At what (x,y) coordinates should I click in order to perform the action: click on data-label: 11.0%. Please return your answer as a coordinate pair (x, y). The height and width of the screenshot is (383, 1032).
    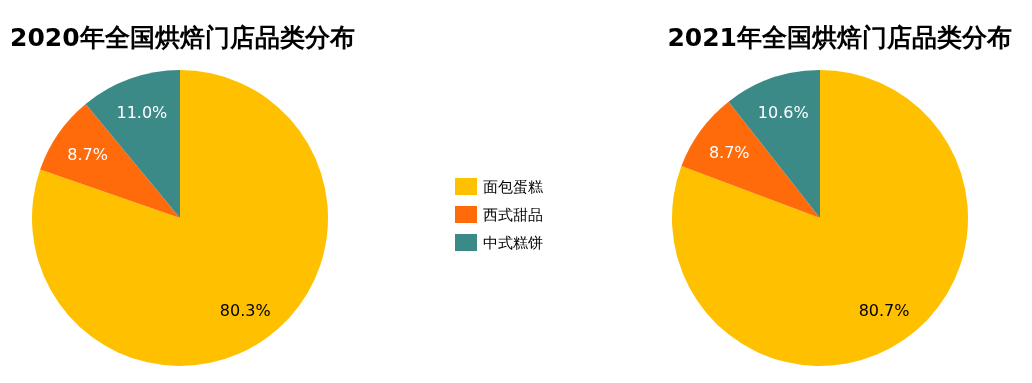
    Looking at the image, I should click on (142, 113).